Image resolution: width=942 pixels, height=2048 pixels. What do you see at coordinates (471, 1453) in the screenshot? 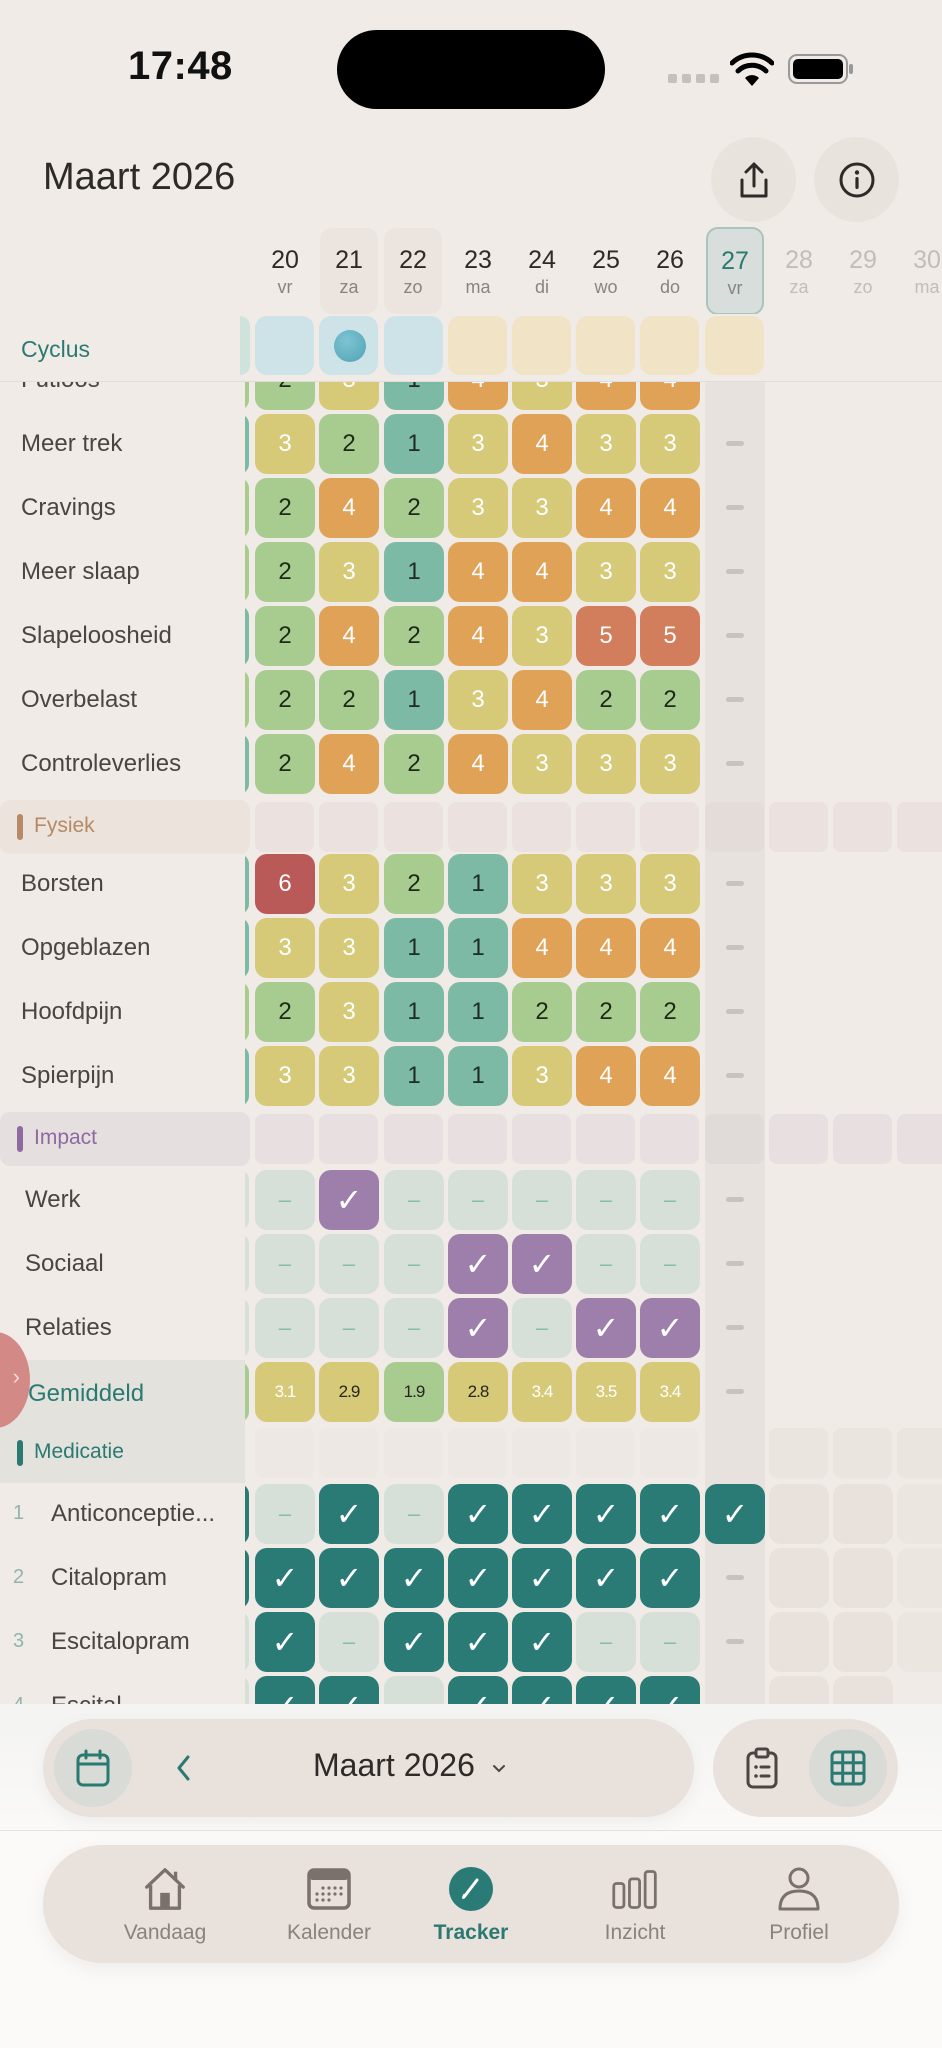
I see `section-medicatie: Medicatie` at bounding box center [471, 1453].